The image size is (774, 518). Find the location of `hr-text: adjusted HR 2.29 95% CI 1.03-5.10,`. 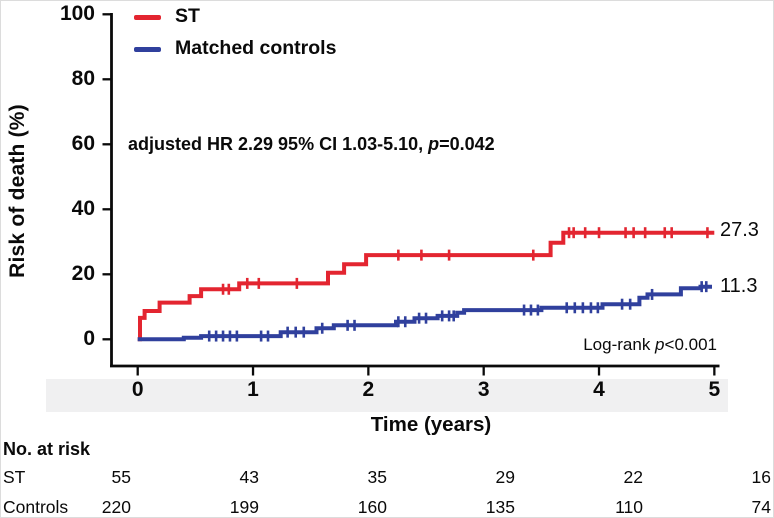

hr-text: adjusted HR 2.29 95% CI 1.03-5.10, is located at coordinates (278, 144).